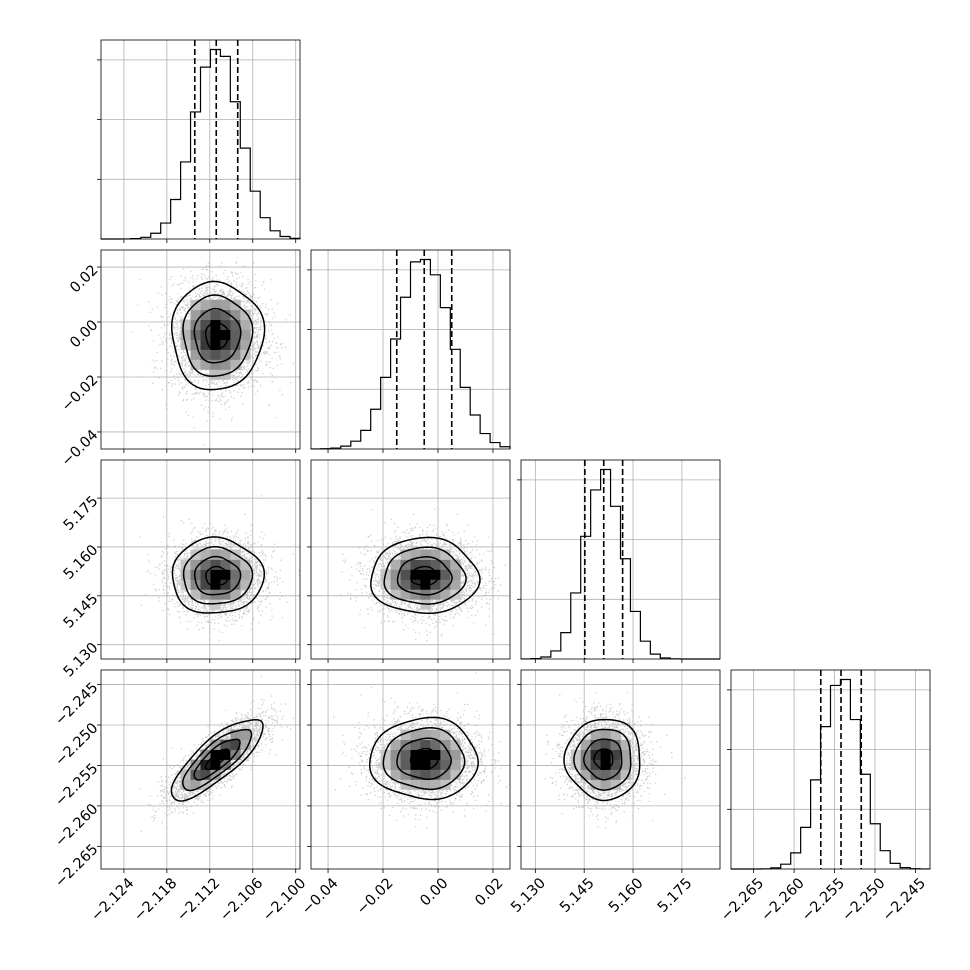  I want to click on y-tick-label: 5.130, so click(81, 660).